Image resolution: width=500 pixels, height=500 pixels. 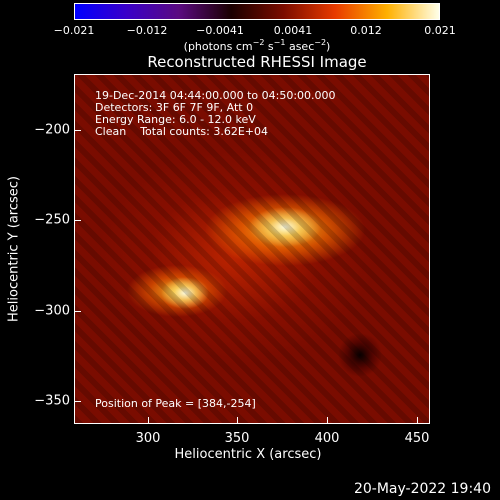 What do you see at coordinates (174, 107) in the screenshot?
I see `detectors-label: Detectors: 3F 6F 7F 9F, Att 0` at bounding box center [174, 107].